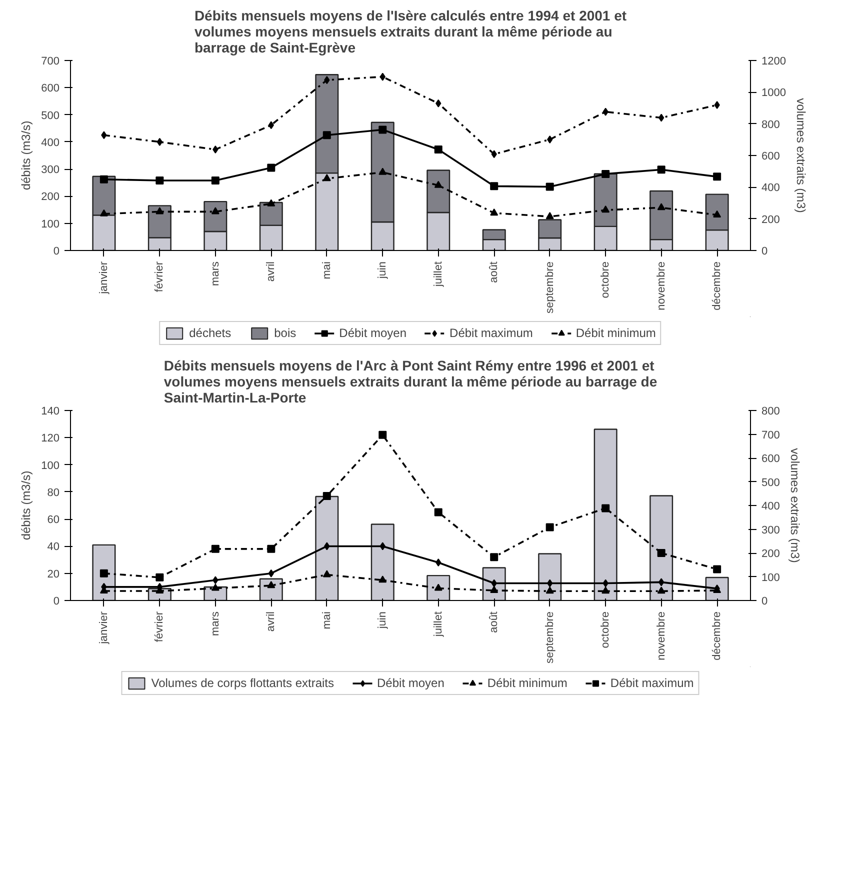 The image size is (866, 881). Describe the element at coordinates (774, 62) in the screenshot. I see `y2-tick-label: 1200` at that location.